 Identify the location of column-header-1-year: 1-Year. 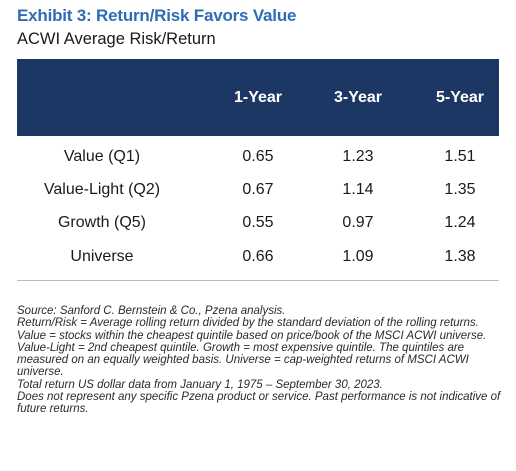
(258, 97).